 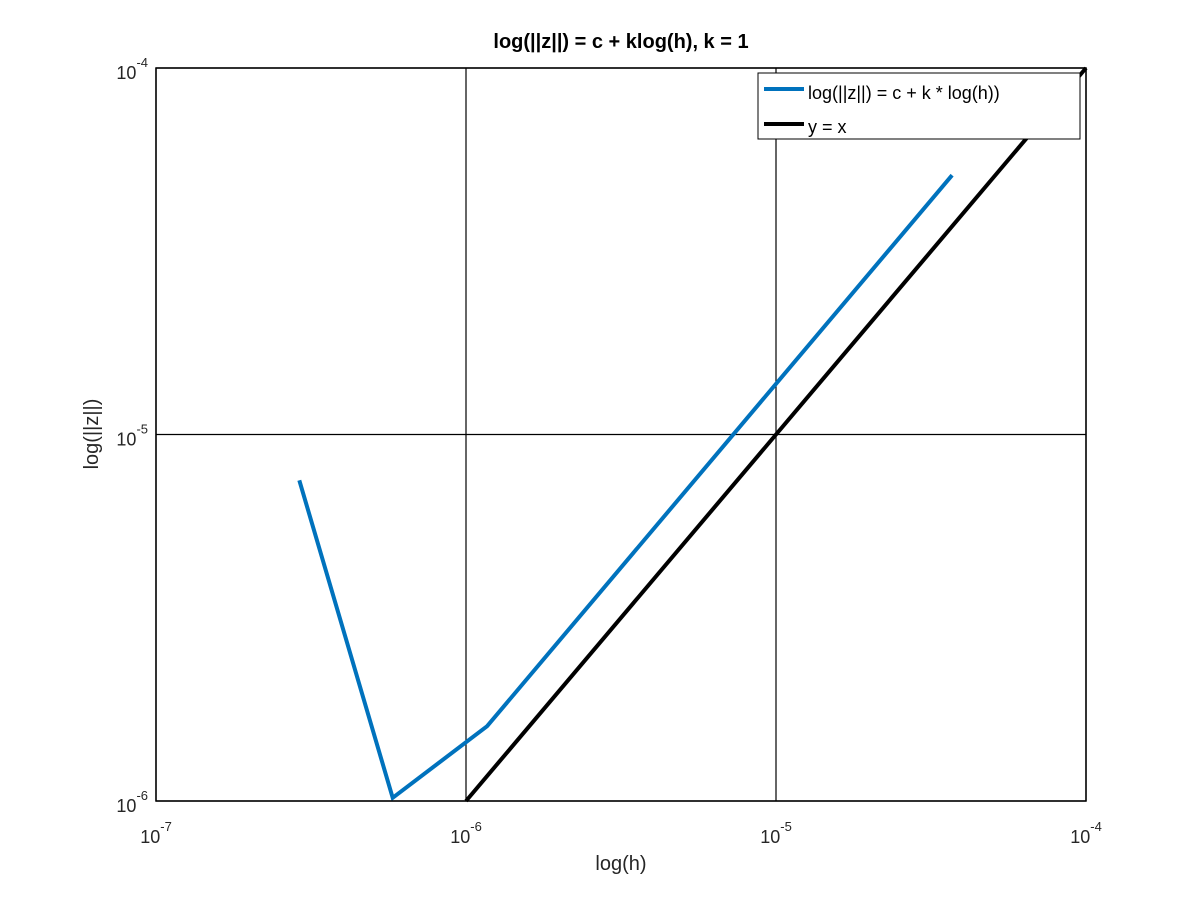 What do you see at coordinates (166, 826) in the screenshot?
I see `x-tick-exponent: -7` at bounding box center [166, 826].